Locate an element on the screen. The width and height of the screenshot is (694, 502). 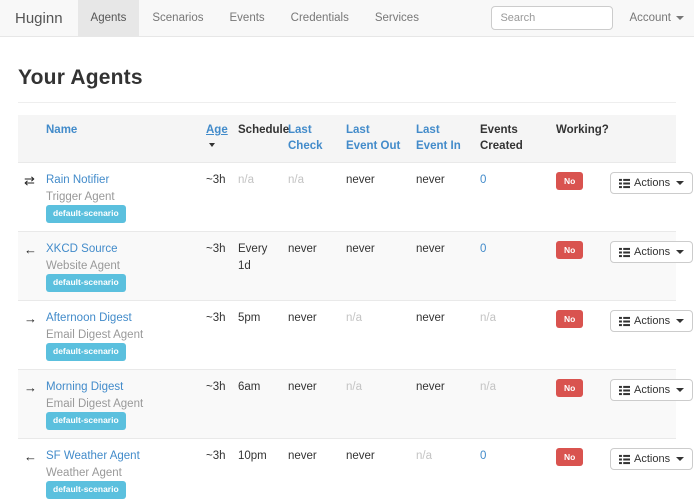
nav-item-credentials: Credentials is located at coordinates (319, 18).